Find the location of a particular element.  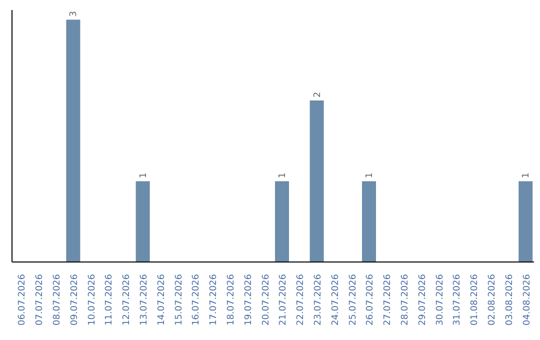

x-tick-label: 23.07.2026 is located at coordinates (319, 300).